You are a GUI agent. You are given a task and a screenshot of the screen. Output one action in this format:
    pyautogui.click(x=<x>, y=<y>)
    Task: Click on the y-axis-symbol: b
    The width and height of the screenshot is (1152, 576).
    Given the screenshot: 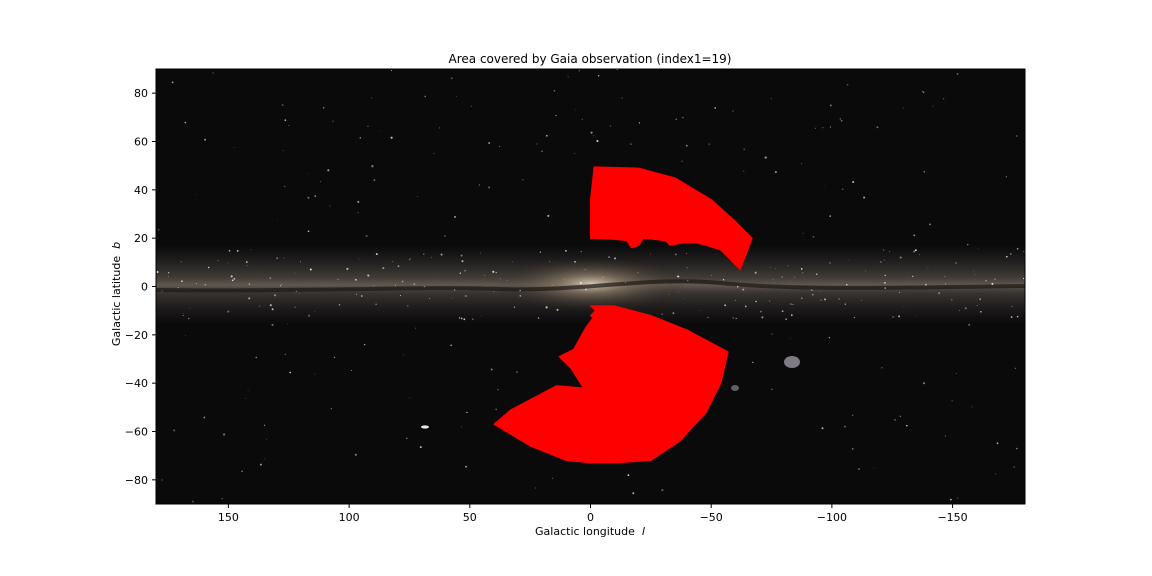 What is the action you would take?
    pyautogui.click(x=116, y=245)
    